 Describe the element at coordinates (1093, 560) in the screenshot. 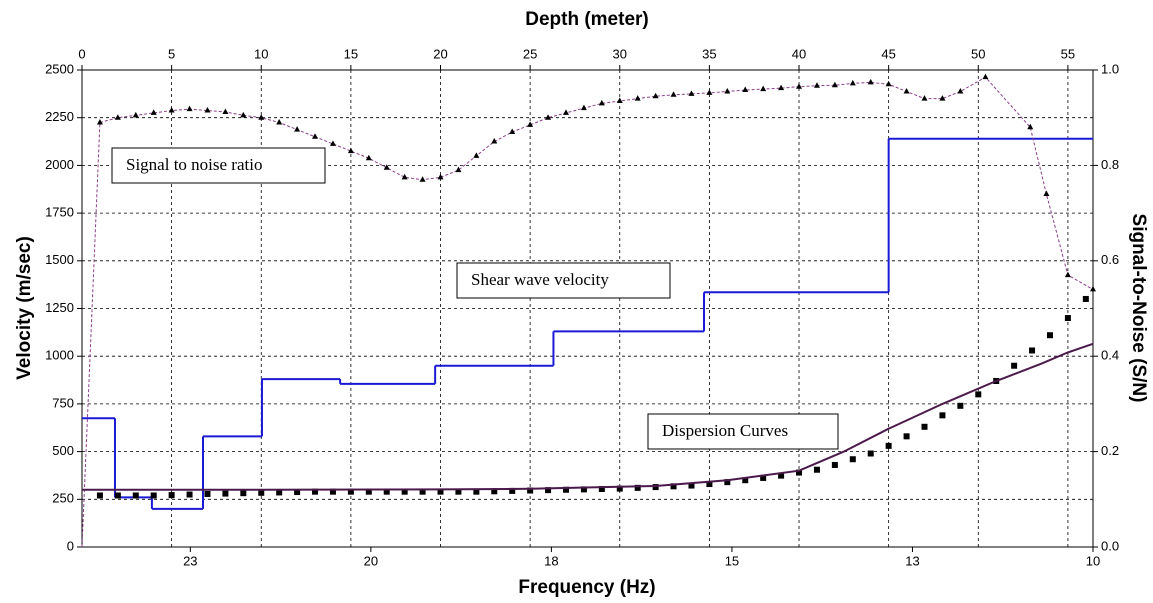

I see `x2-tick-label: 10` at that location.